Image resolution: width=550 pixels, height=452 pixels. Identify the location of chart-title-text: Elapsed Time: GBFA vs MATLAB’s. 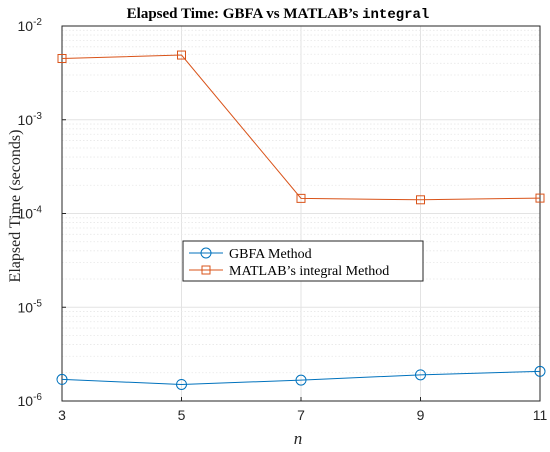
(244, 14).